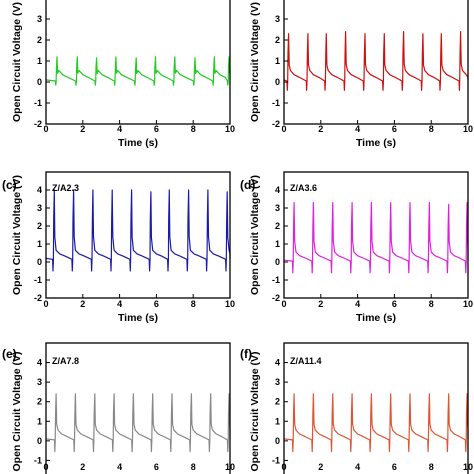  I want to click on panel-label: Z/A3.6, so click(303, 188).